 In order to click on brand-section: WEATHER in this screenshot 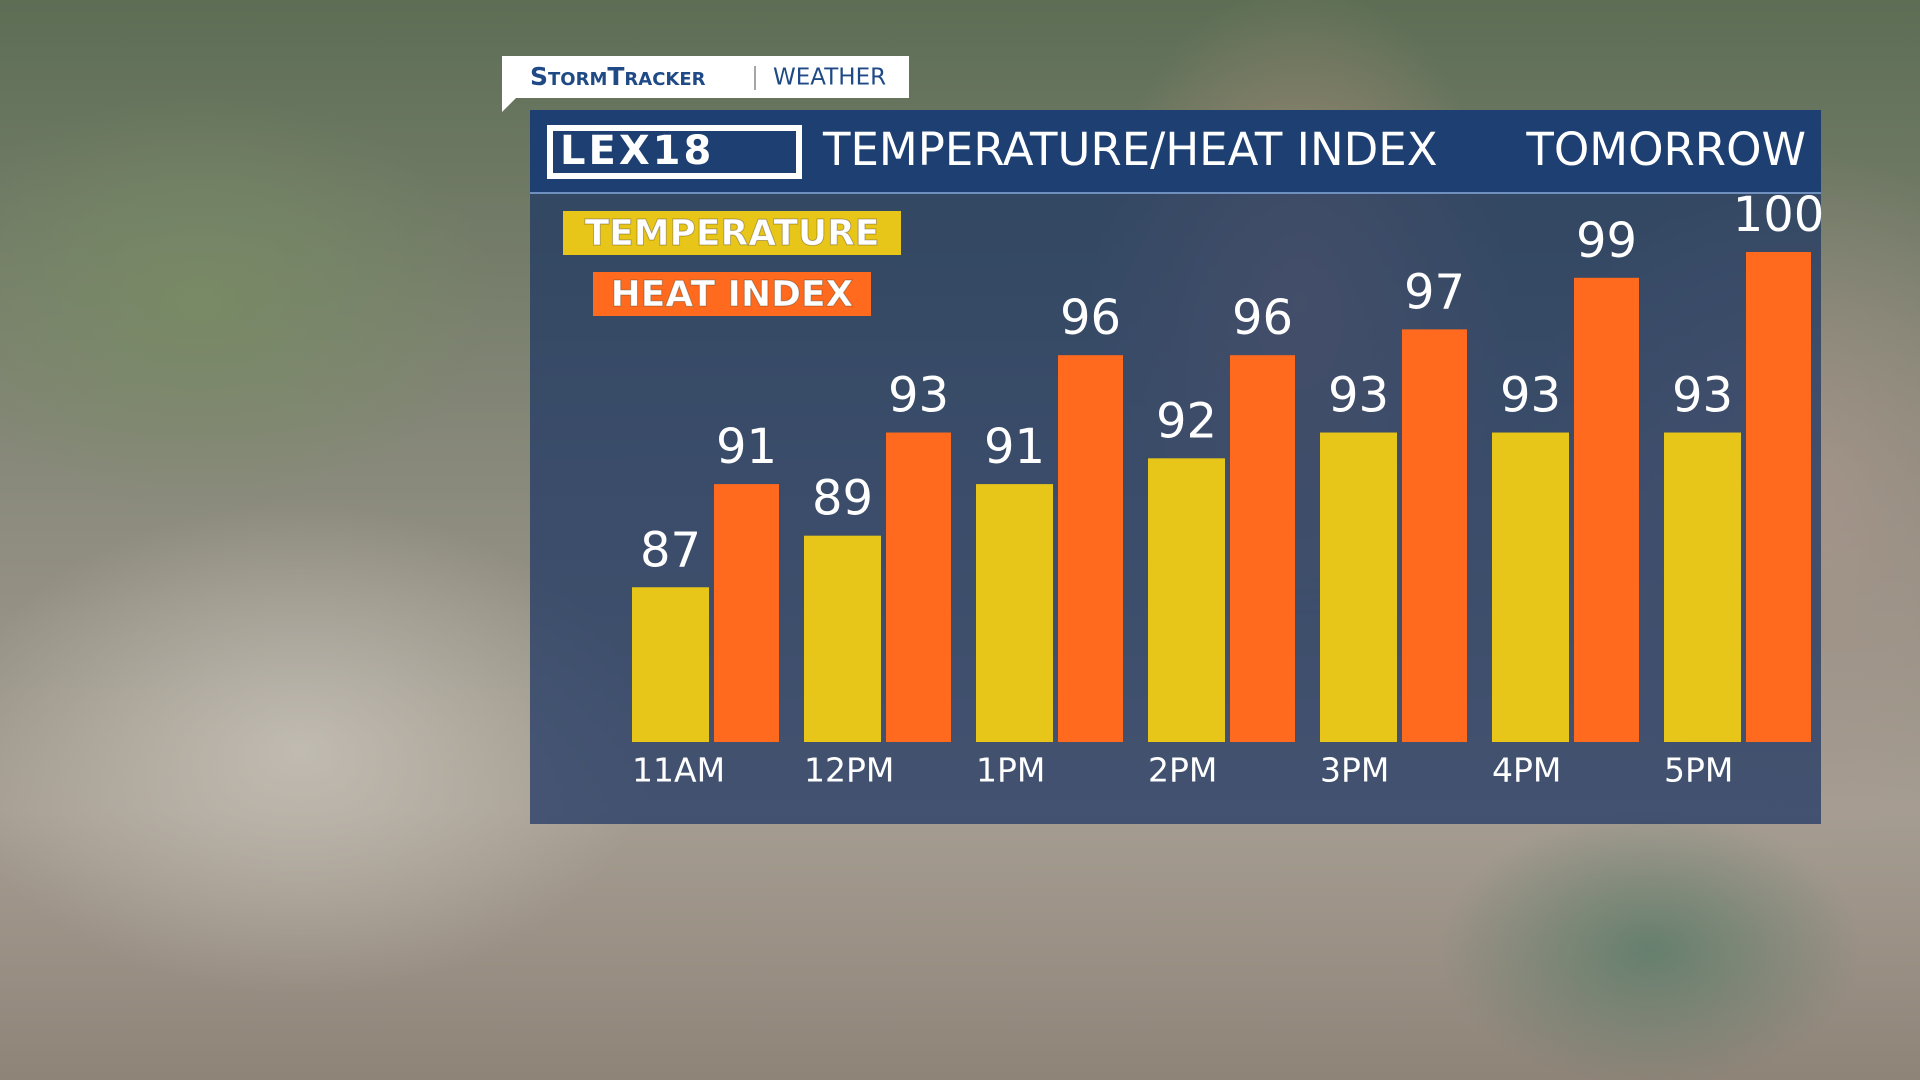, I will do `click(829, 78)`.